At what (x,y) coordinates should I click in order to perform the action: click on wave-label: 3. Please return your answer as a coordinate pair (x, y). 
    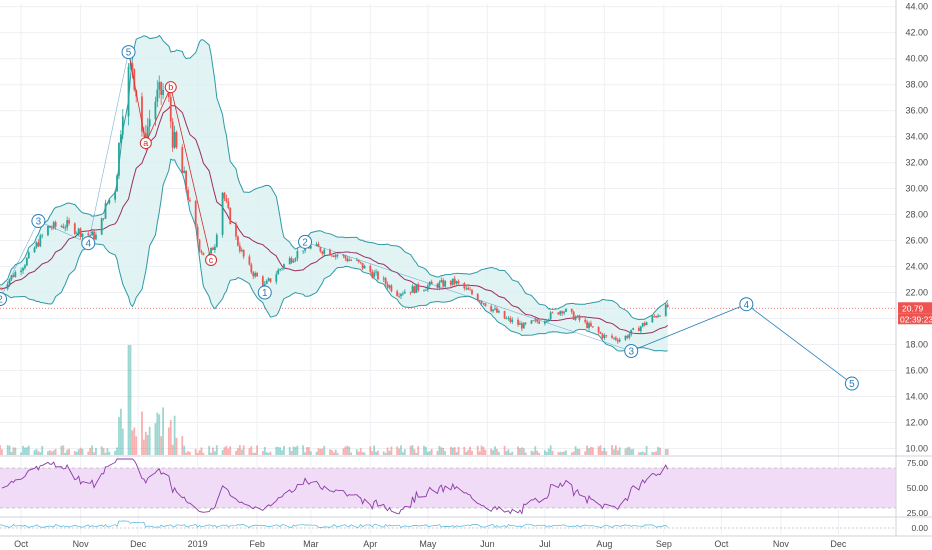
    Looking at the image, I should click on (39, 222).